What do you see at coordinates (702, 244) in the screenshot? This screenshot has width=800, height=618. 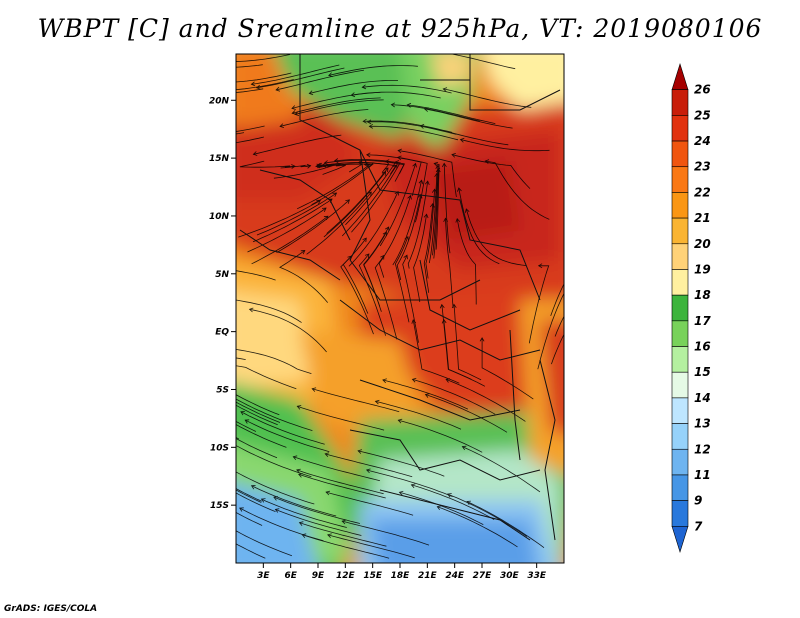 I see `colorbar-label: 20` at bounding box center [702, 244].